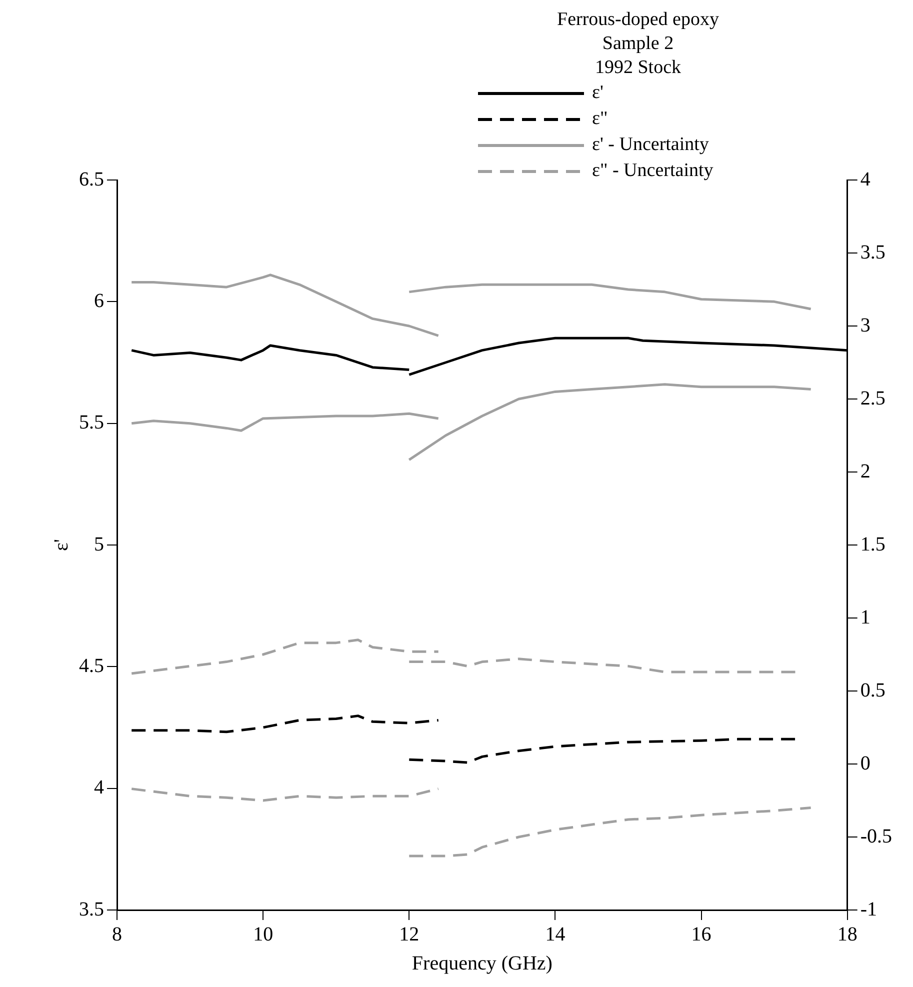 The height and width of the screenshot is (987, 913). I want to click on y2-tick-label: 1.5, so click(873, 544).